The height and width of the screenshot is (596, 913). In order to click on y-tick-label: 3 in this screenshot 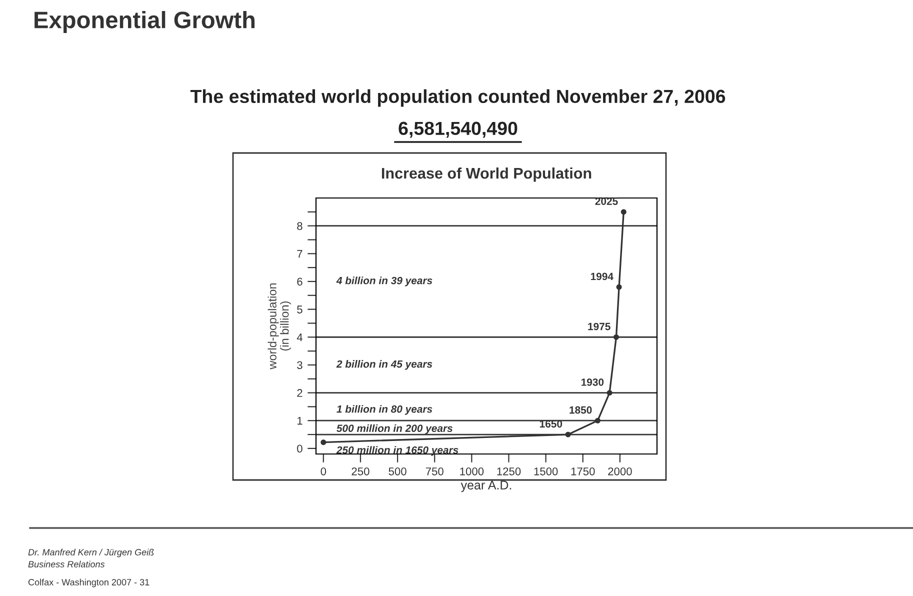, I will do `click(299, 365)`.